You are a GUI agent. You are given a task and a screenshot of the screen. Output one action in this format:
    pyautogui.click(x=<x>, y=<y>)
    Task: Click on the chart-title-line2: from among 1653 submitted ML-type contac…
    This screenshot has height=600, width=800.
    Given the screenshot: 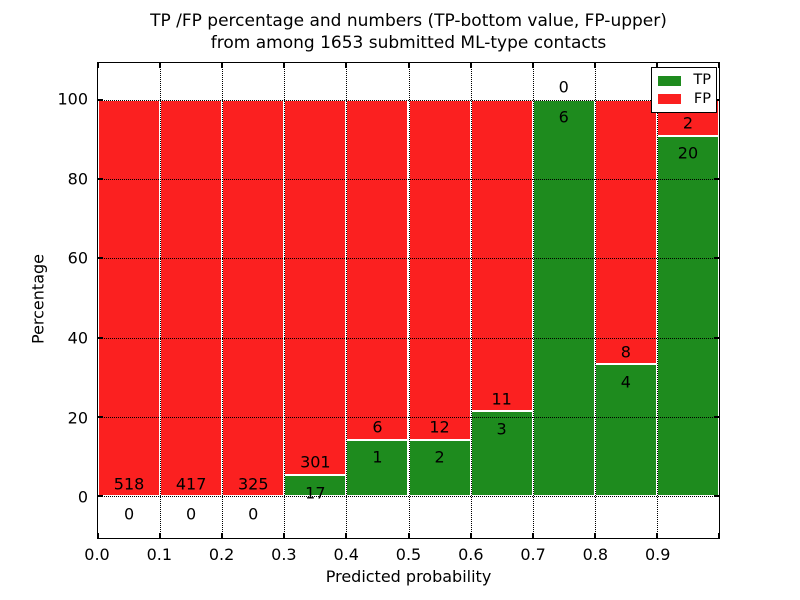 What is the action you would take?
    pyautogui.click(x=408, y=43)
    